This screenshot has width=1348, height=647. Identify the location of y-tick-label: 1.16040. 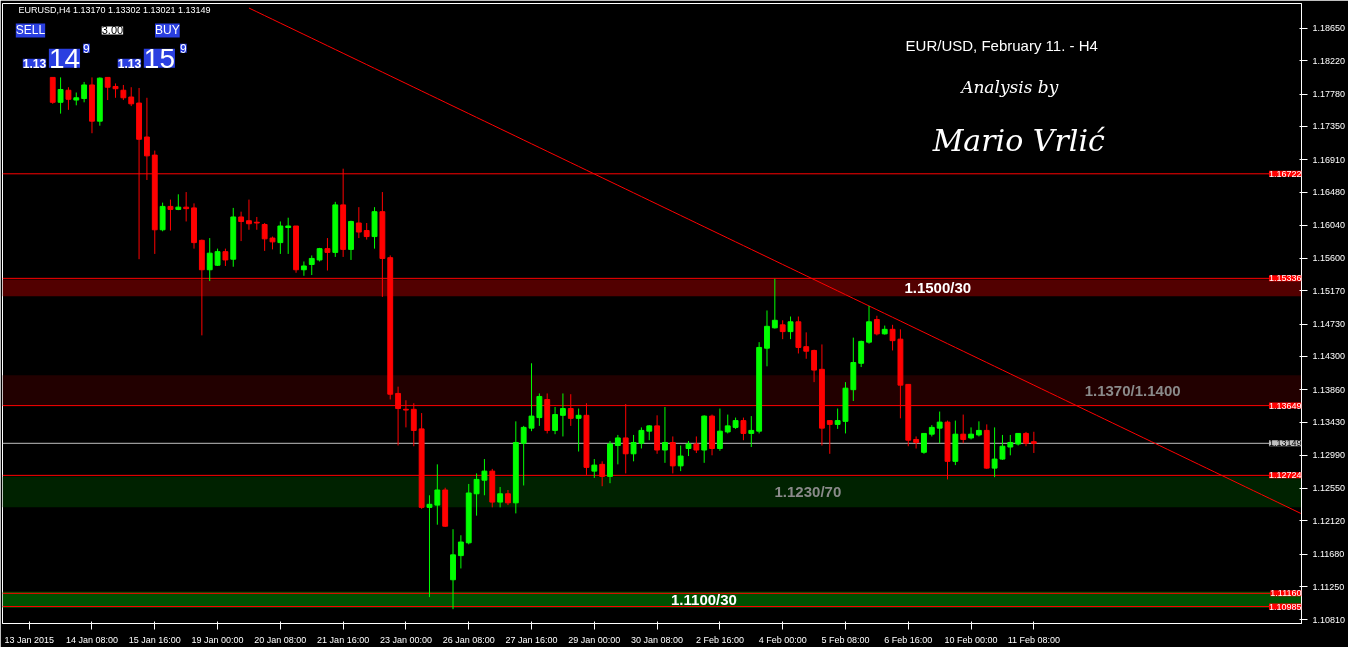
(1329, 225).